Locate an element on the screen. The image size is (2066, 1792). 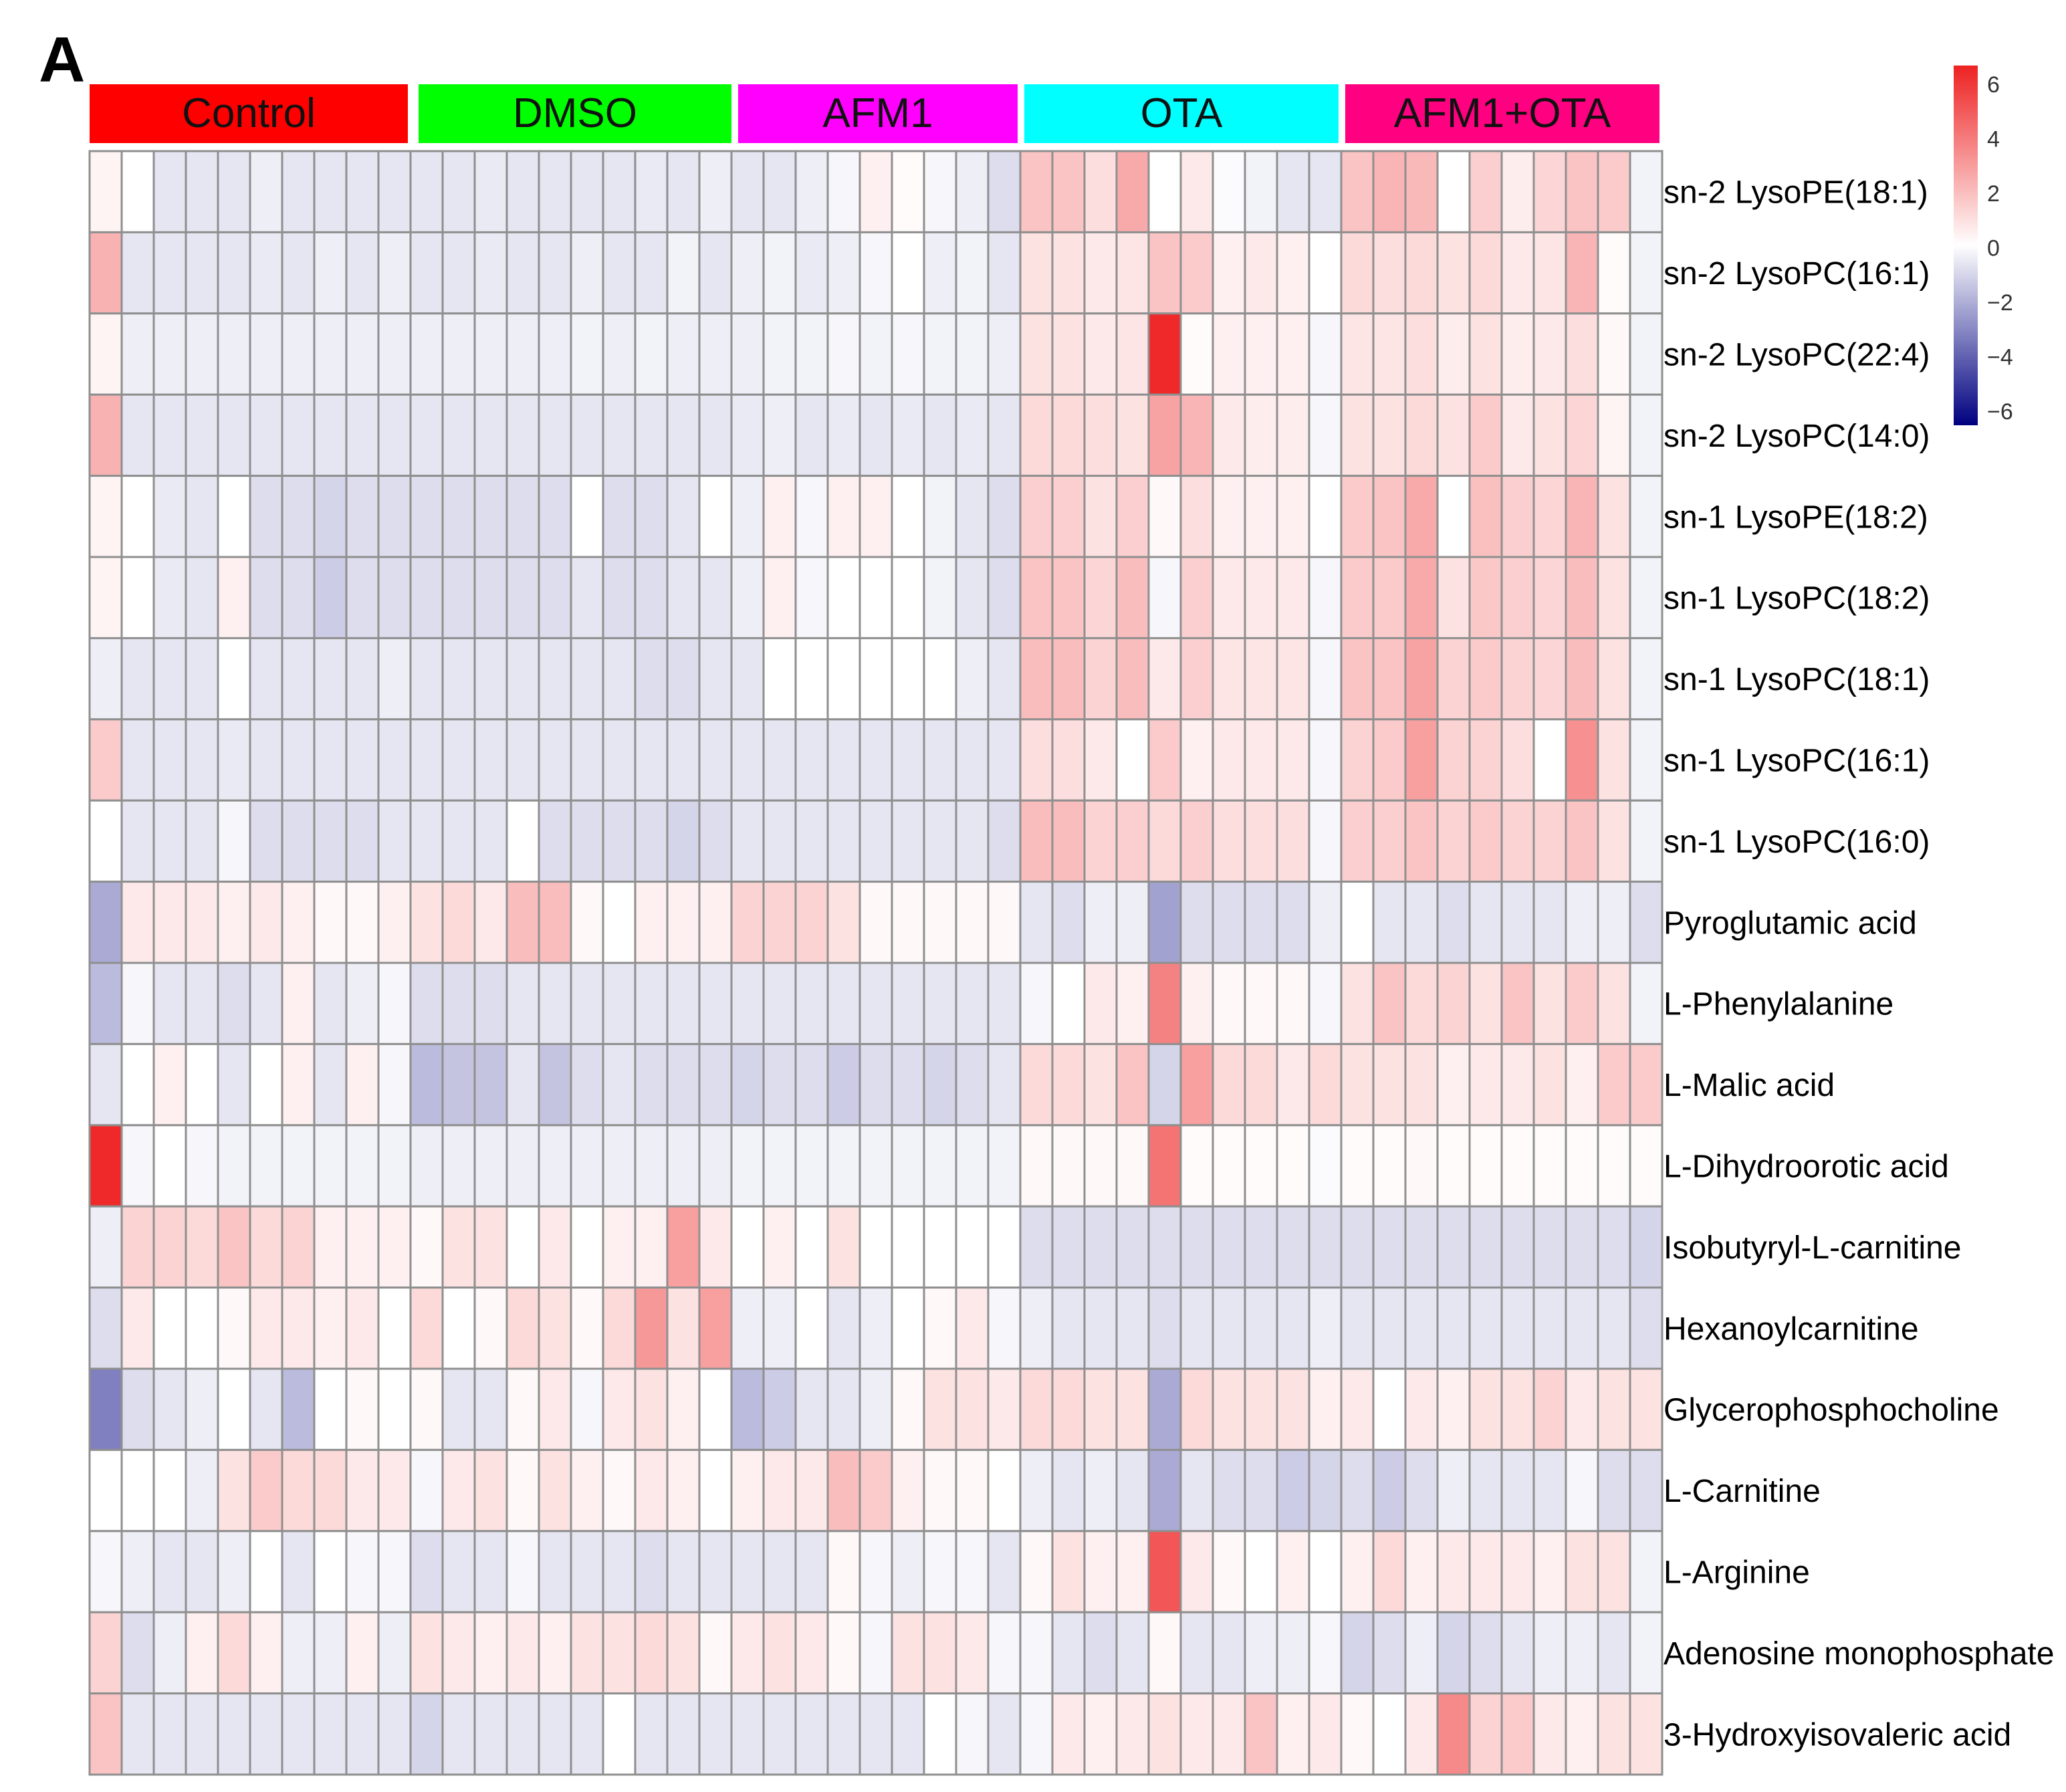
row-label: L-Carnitine is located at coordinates (1742, 1491).